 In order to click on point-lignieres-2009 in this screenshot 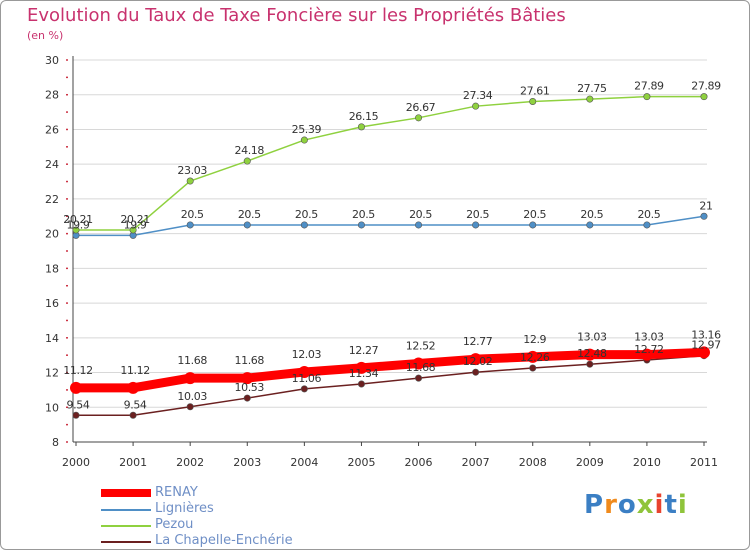, I will do `click(590, 225)`.